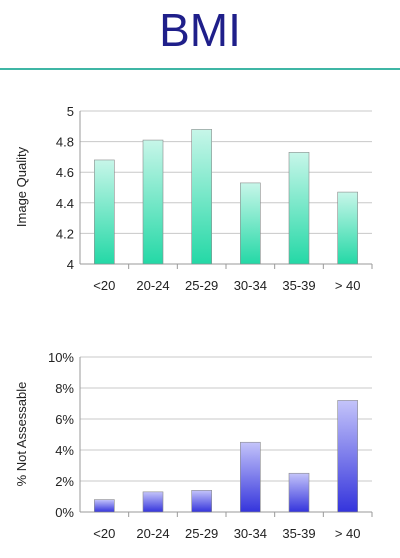 This screenshot has height=558, width=400. What do you see at coordinates (61, 357) in the screenshot?
I see `y-tick-label: 10%` at bounding box center [61, 357].